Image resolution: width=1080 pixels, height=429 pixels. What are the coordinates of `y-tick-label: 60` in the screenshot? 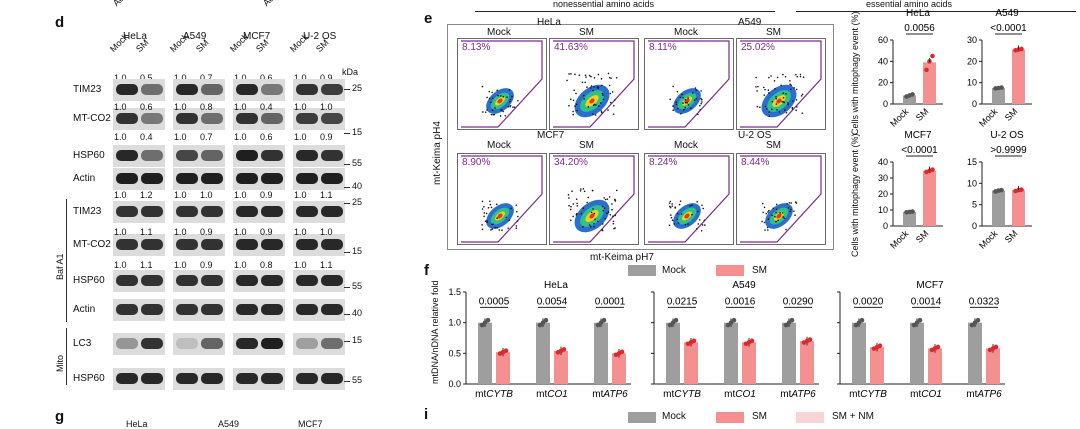 It's located at (883, 40).